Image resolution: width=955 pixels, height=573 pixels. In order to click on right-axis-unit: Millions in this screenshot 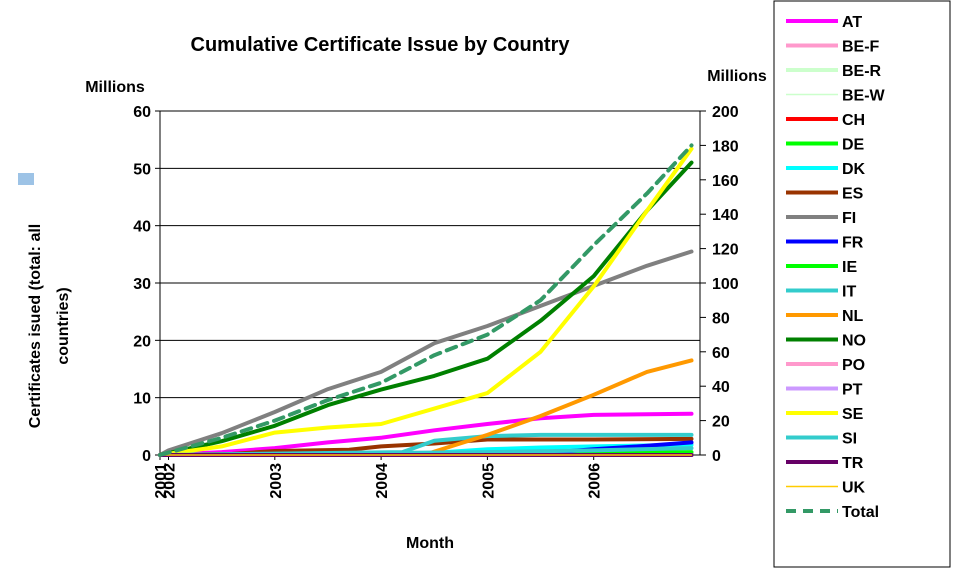, I will do `click(737, 76)`.